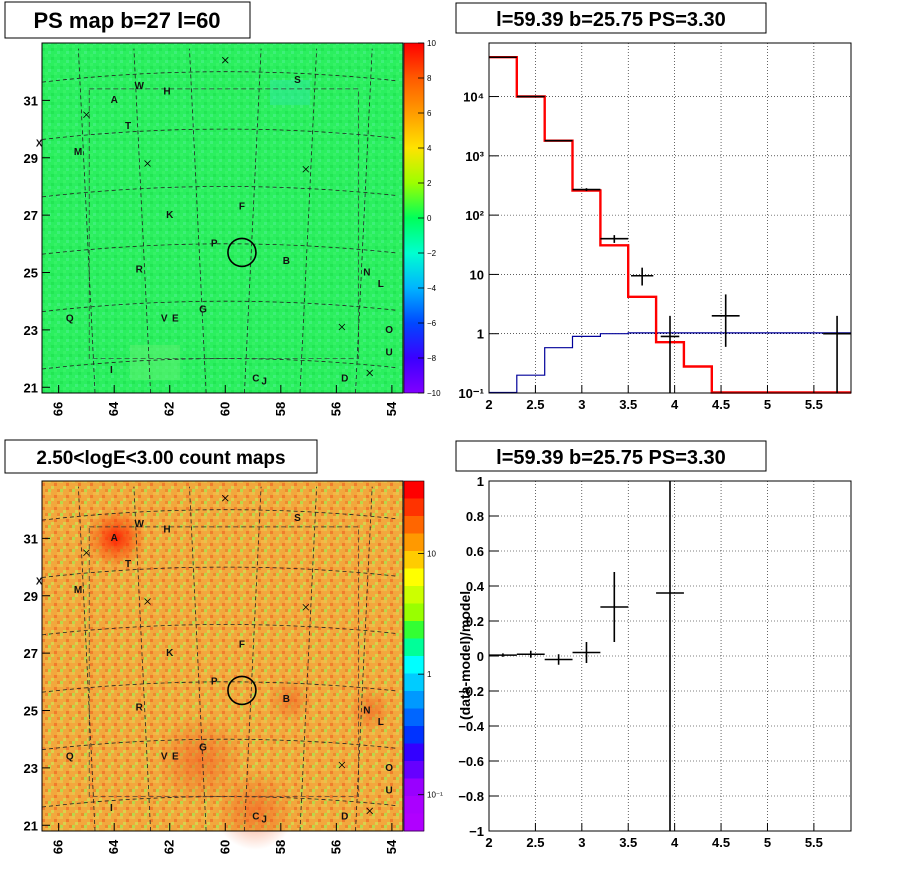 The height and width of the screenshot is (875, 898). What do you see at coordinates (471, 761) in the screenshot?
I see `y-tick-label: −0.6` at bounding box center [471, 761].